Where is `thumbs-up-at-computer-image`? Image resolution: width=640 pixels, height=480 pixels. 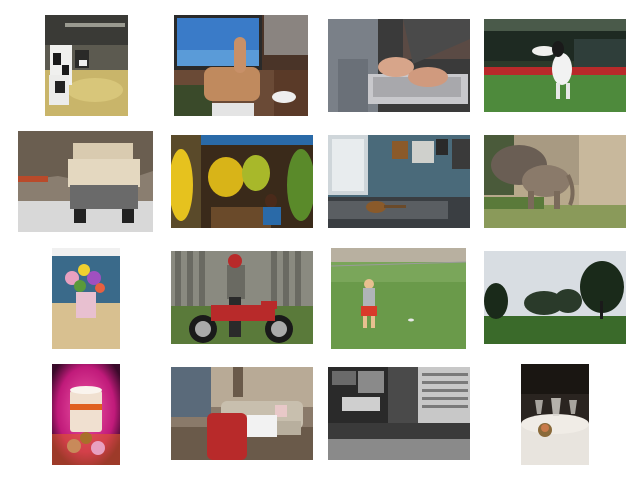
thumbs-up-at-computer-image is located at coordinates (241, 65).